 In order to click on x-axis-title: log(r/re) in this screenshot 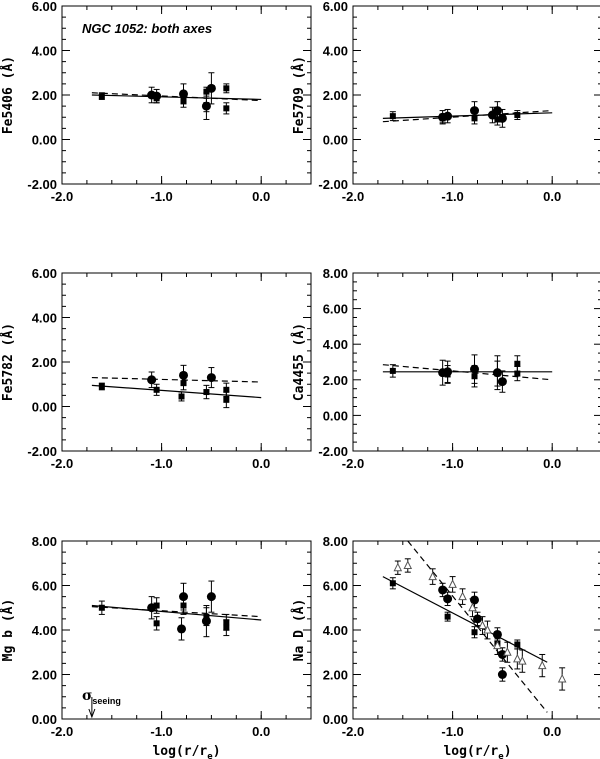, I will do `click(186, 751)`.